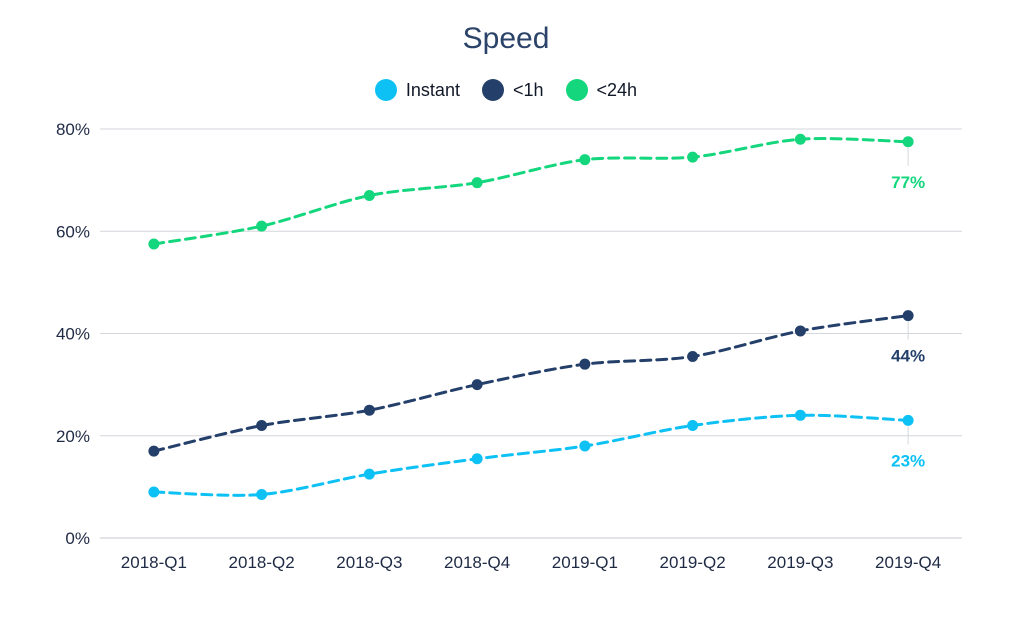 The width and height of the screenshot is (1027, 619). Describe the element at coordinates (585, 562) in the screenshot. I see `x-tick-label-4: 2019-Q1` at that location.